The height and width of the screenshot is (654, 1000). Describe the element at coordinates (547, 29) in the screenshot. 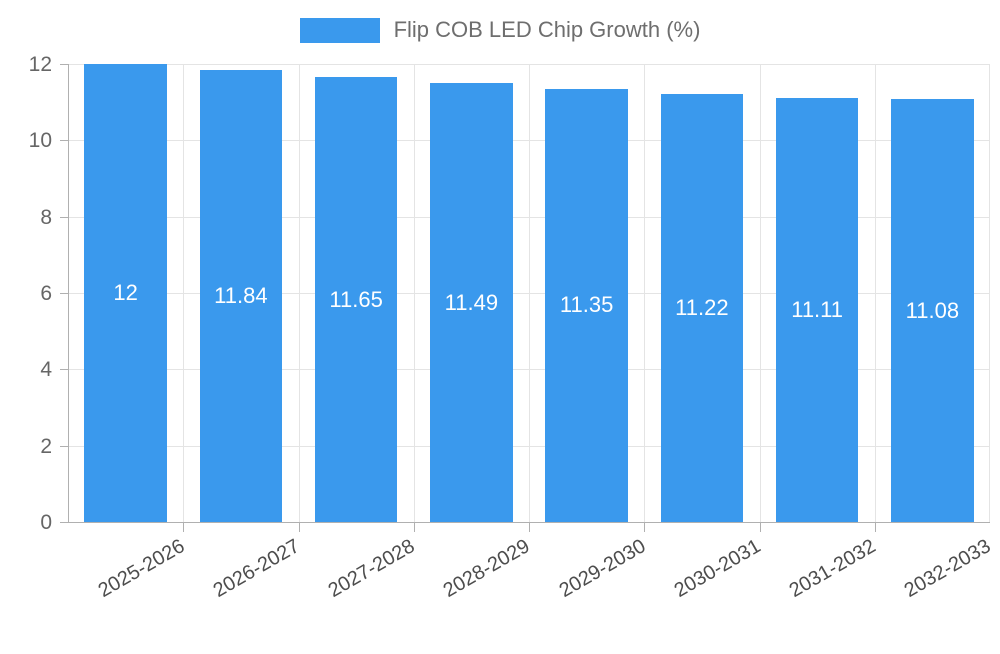

I see `legend-label: Flip COB LED Chip Growth (%)` at that location.